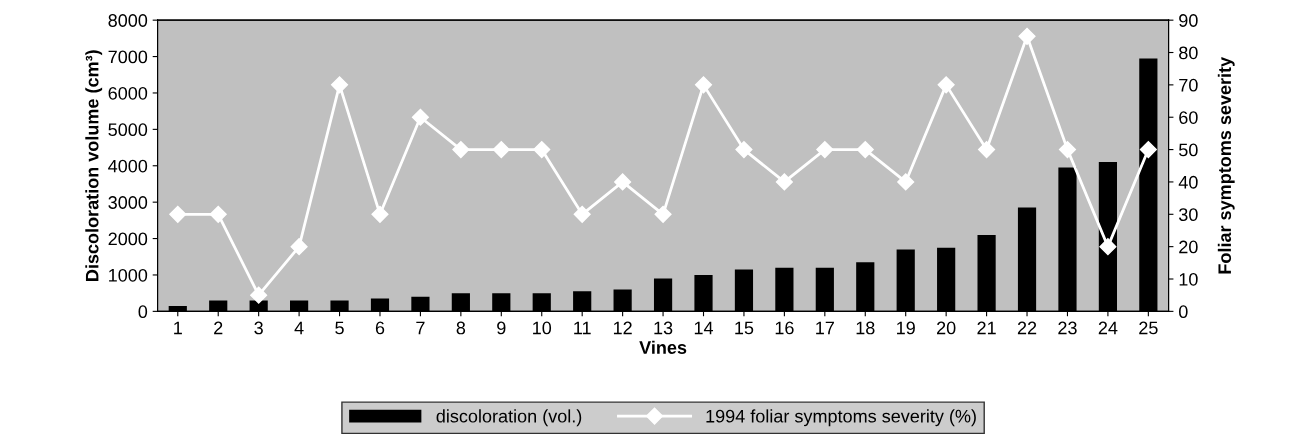 This screenshot has width=1313, height=448. I want to click on x-tick-label: 16, so click(784, 328).